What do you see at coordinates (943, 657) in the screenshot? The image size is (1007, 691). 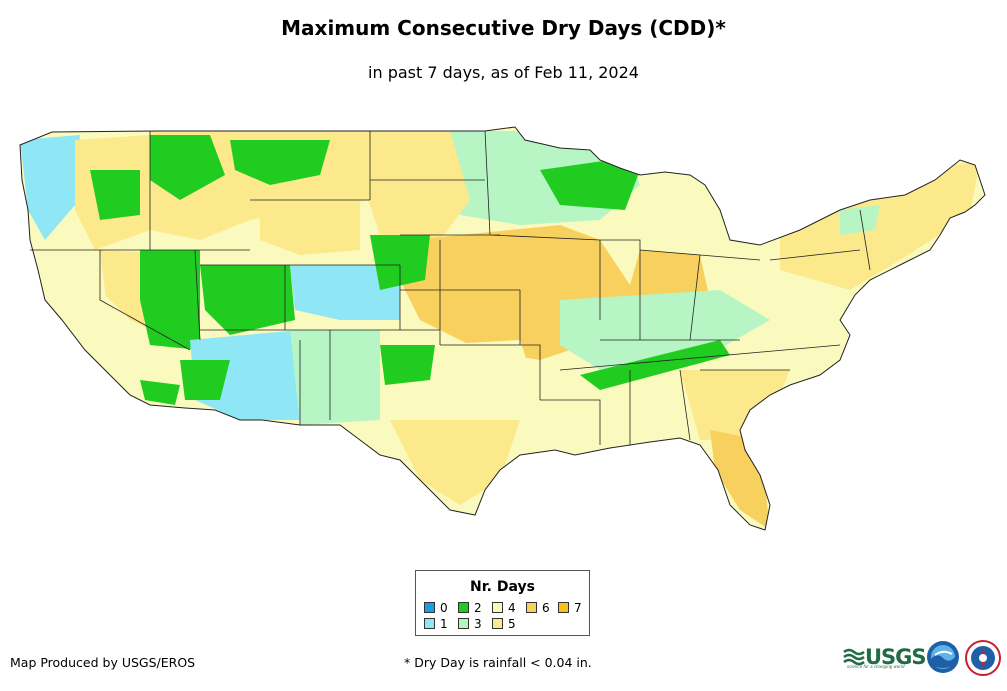 I see `noaa-logo-icon` at bounding box center [943, 657].